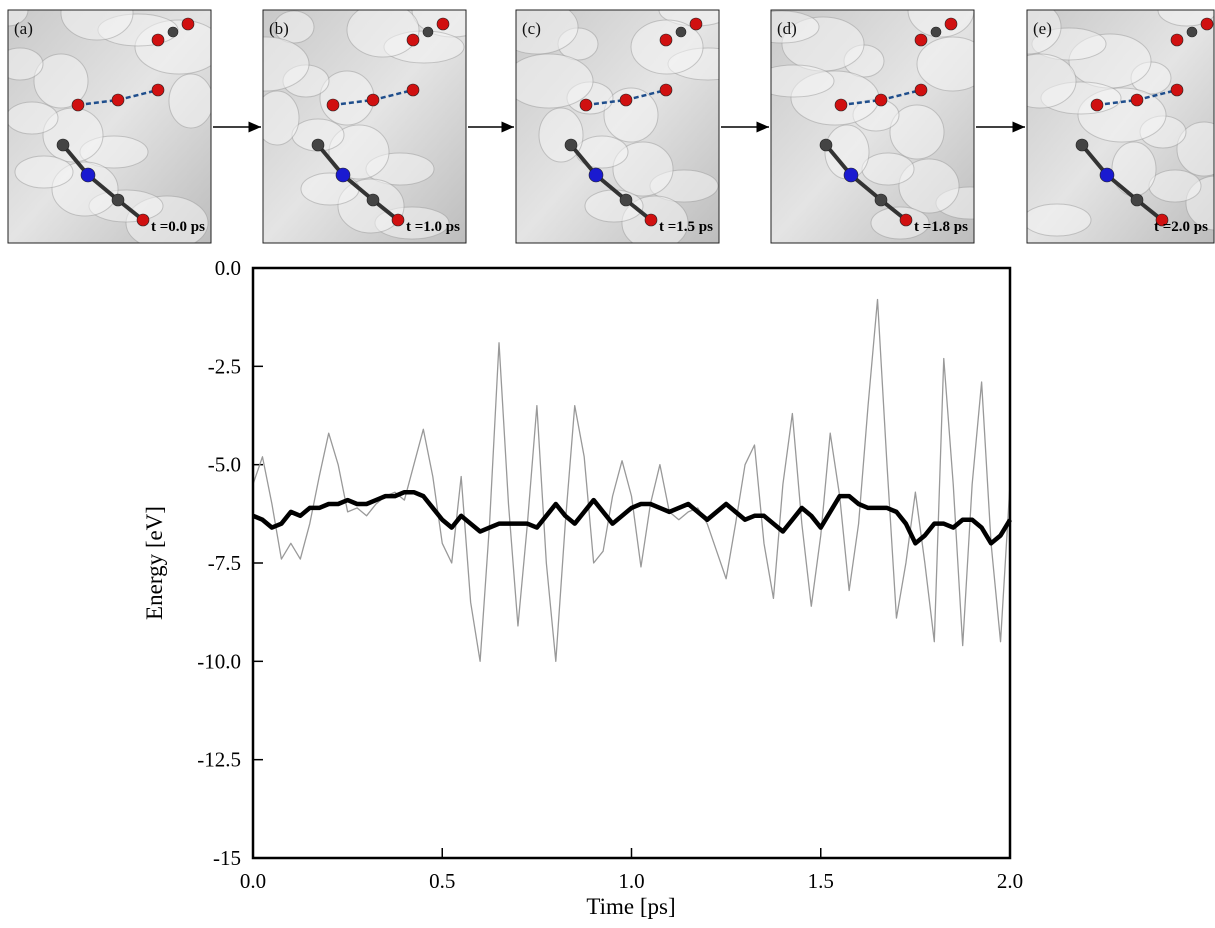  I want to click on panel-time: t =0.0 ps, so click(178, 227).